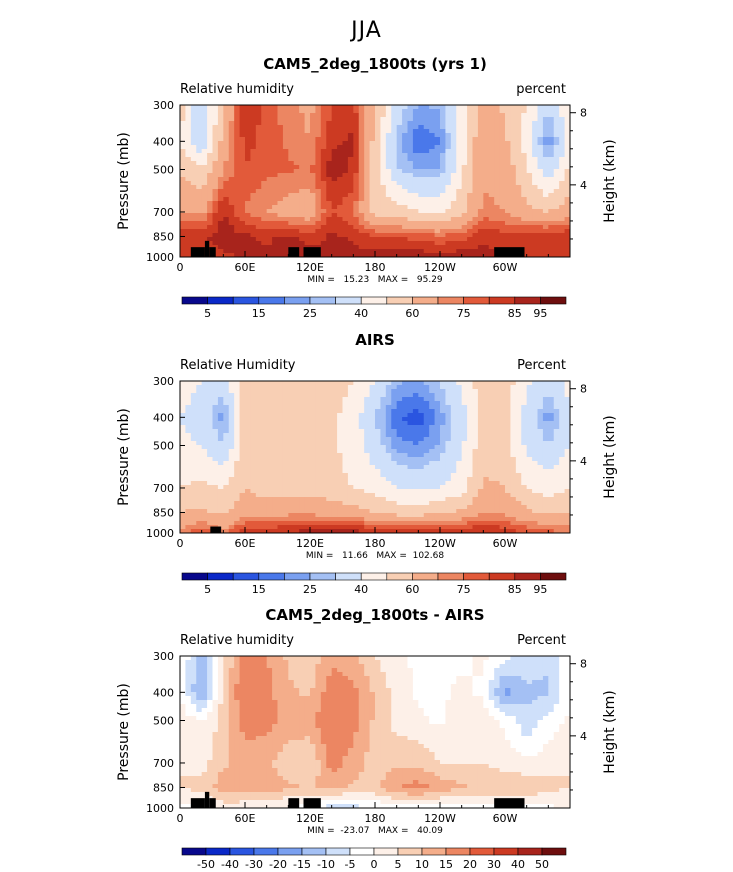 This screenshot has width=733, height=872. I want to click on x-tick-label: 120W, so click(440, 267).